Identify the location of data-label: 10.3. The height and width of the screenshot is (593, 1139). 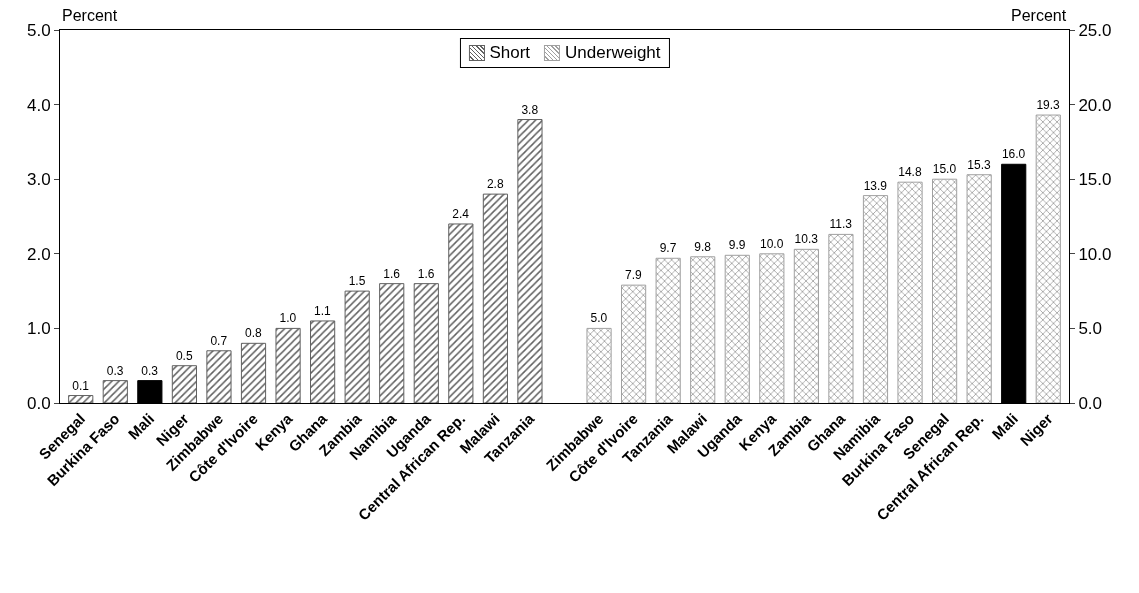
(806, 239).